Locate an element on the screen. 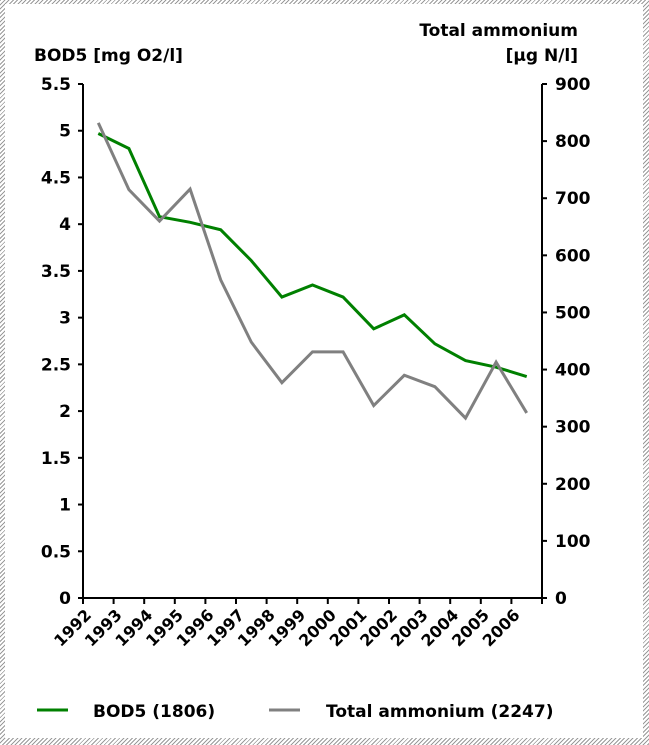 This screenshot has height=745, width=649. right-tick-label: 800 is located at coordinates (573, 142).